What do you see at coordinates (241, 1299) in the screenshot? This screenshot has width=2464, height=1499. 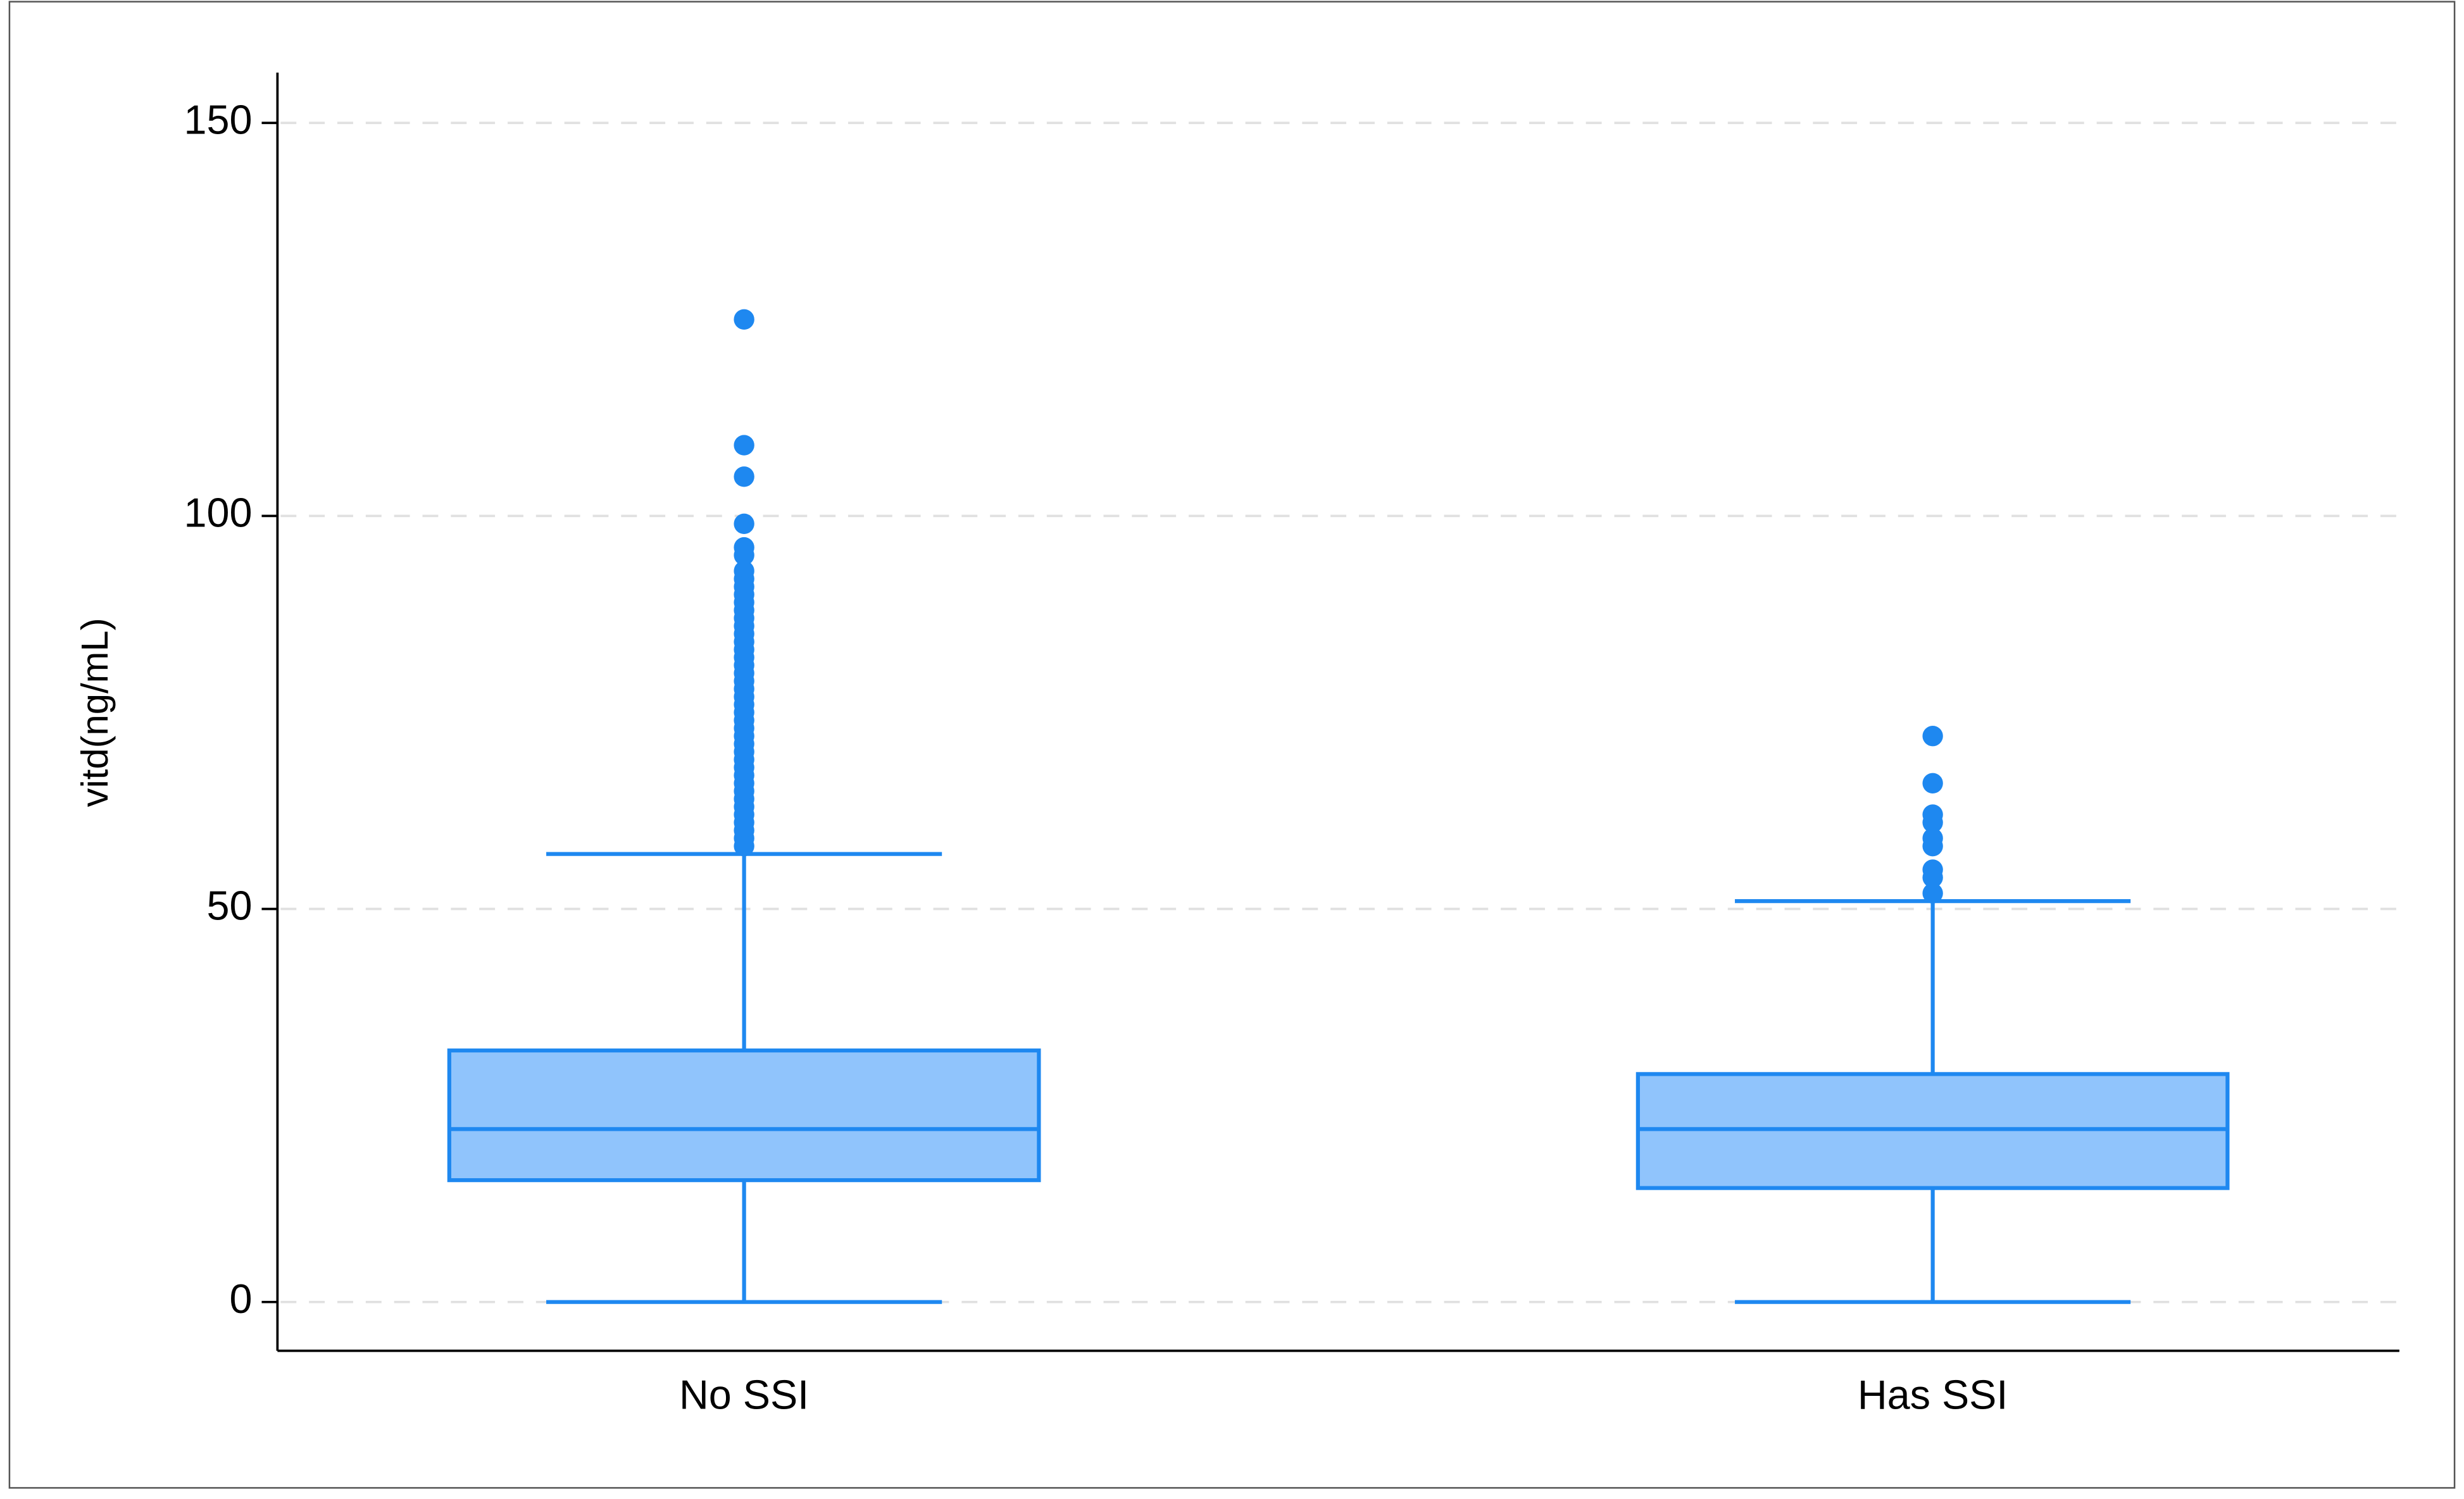 I see `y-tick-label: 0` at bounding box center [241, 1299].